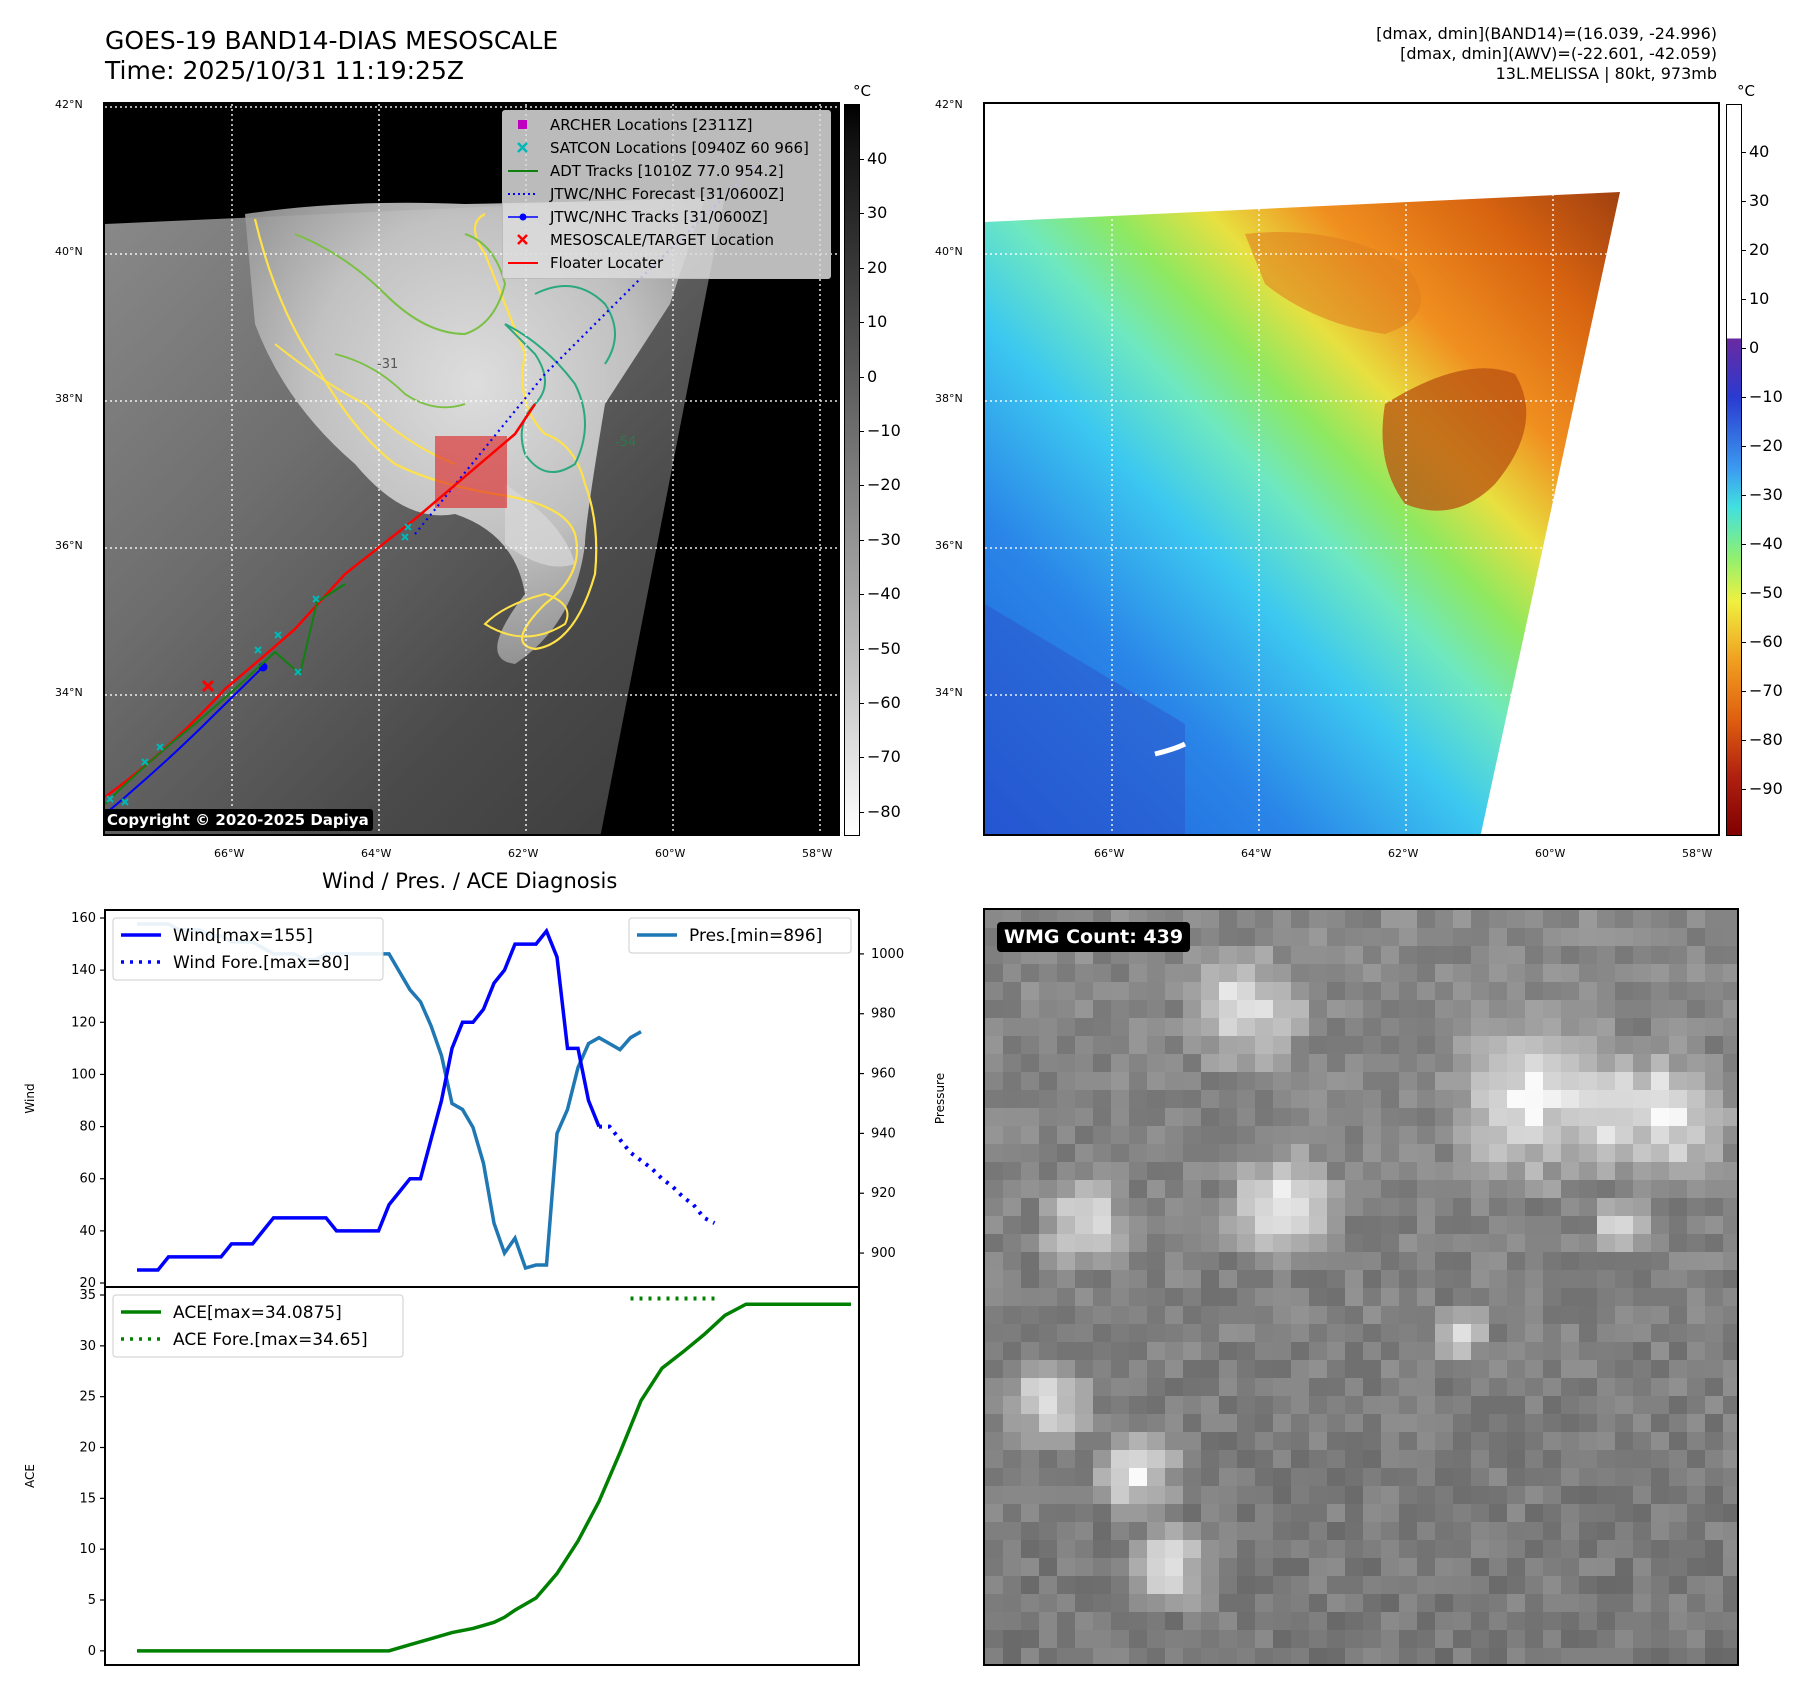 The height and width of the screenshot is (1692, 1797). Describe the element at coordinates (940, 1098) in the screenshot. I see `axis-label: Pressure` at that location.